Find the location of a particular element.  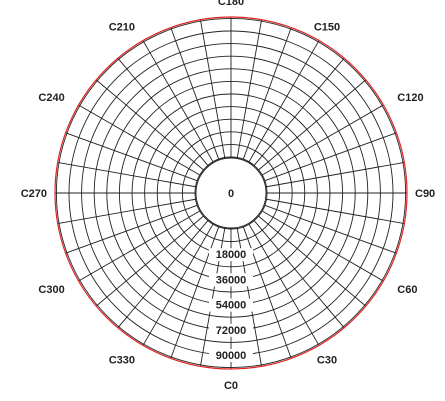

center-hole is located at coordinates (231, 193).